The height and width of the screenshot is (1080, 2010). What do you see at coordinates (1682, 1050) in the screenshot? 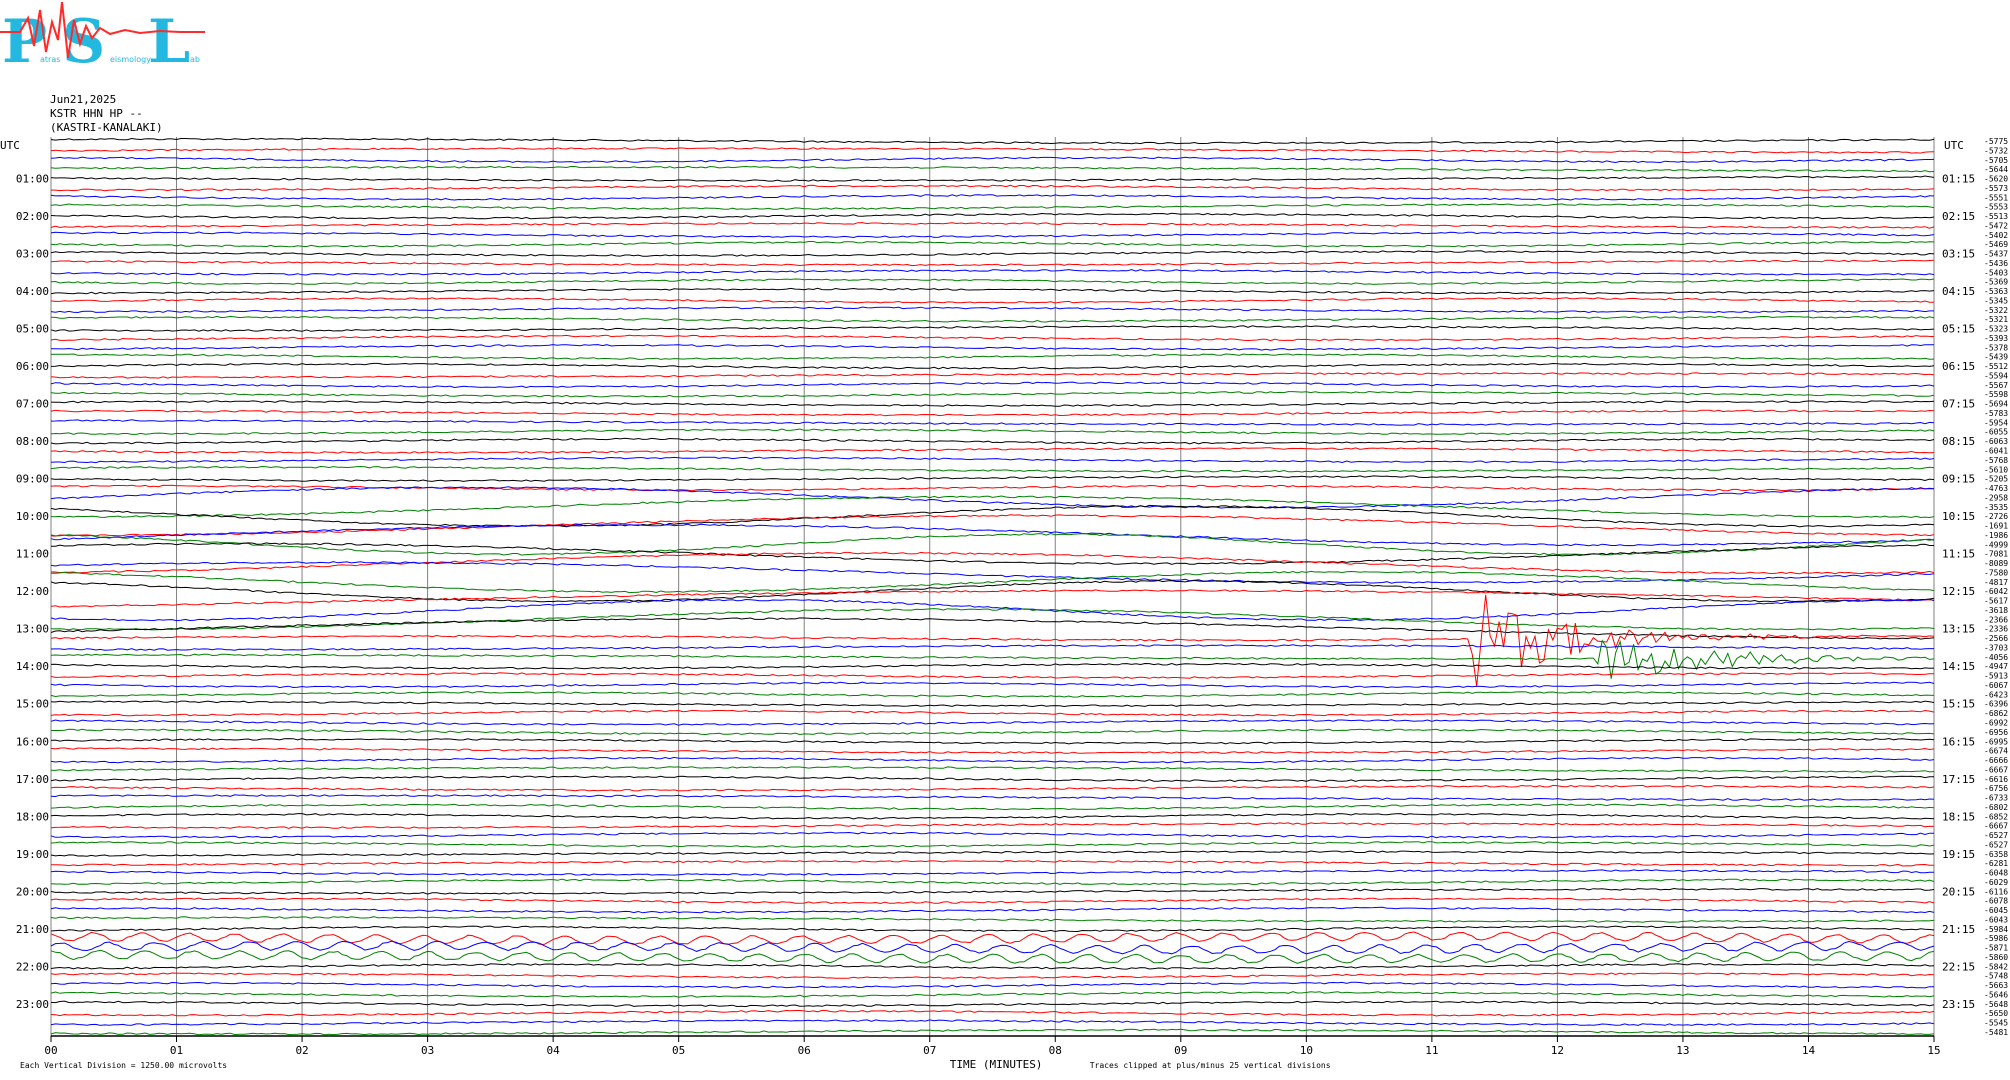
I see `x-tick-label: 13` at bounding box center [1682, 1050].